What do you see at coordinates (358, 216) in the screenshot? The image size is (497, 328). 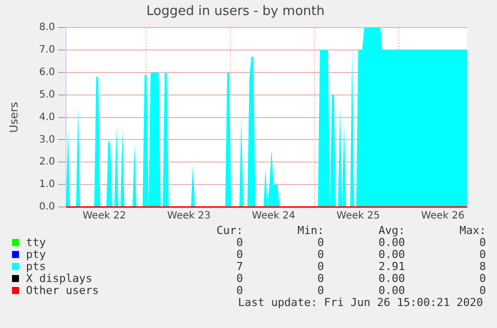 I see `x-tick-label: Week 25` at bounding box center [358, 216].